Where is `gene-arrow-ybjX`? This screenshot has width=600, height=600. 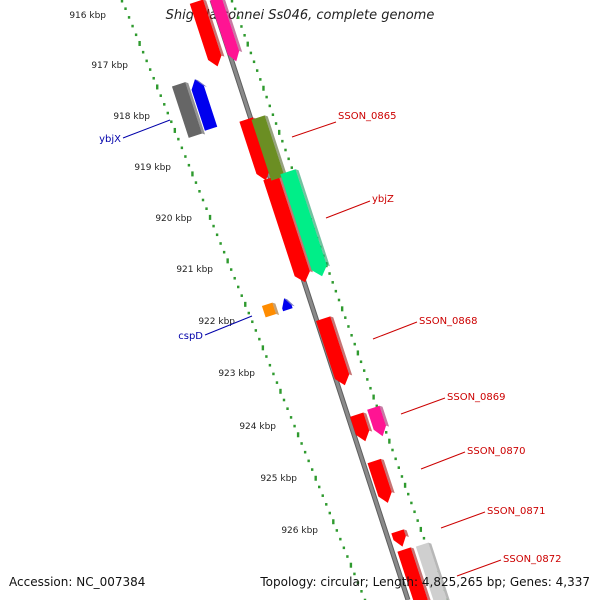 gene-arrow-ybjX is located at coordinates (188, 110).